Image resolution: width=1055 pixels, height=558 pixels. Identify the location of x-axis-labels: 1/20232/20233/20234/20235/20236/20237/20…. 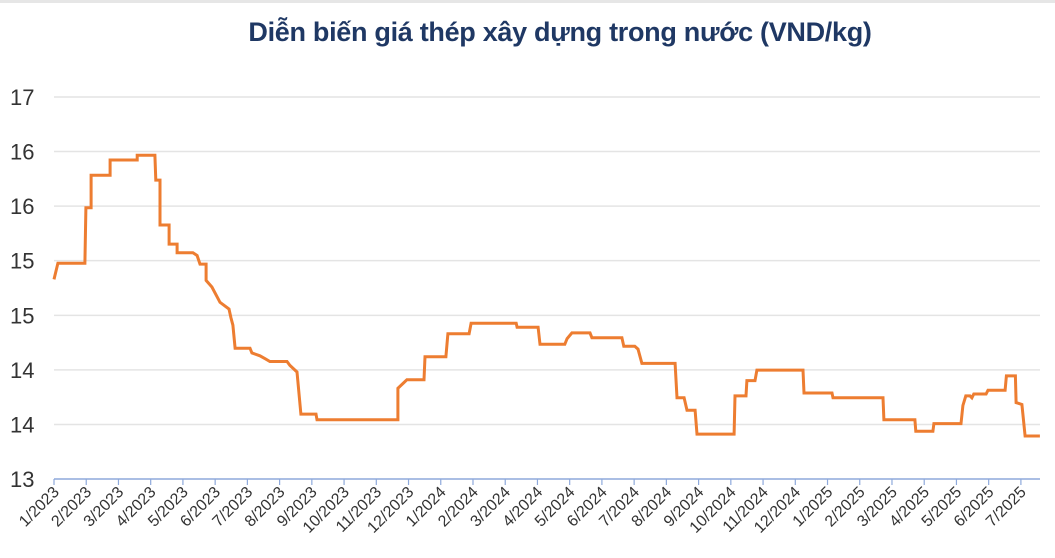
(523, 510).